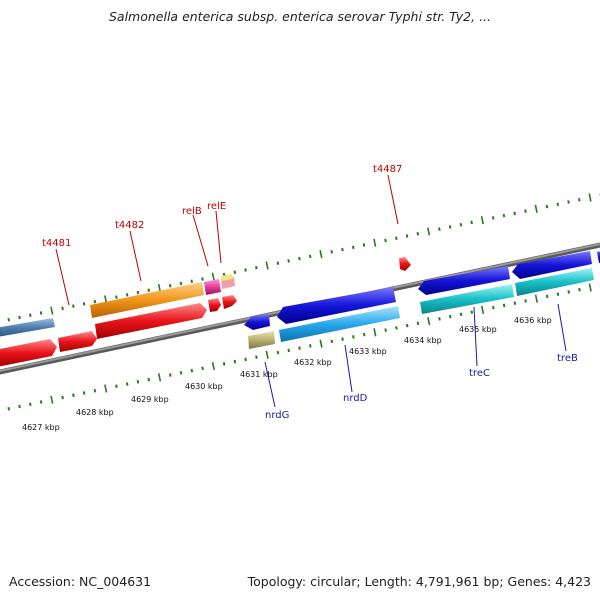  What do you see at coordinates (567, 358) in the screenshot?
I see `gene-label-treB: treB` at bounding box center [567, 358].